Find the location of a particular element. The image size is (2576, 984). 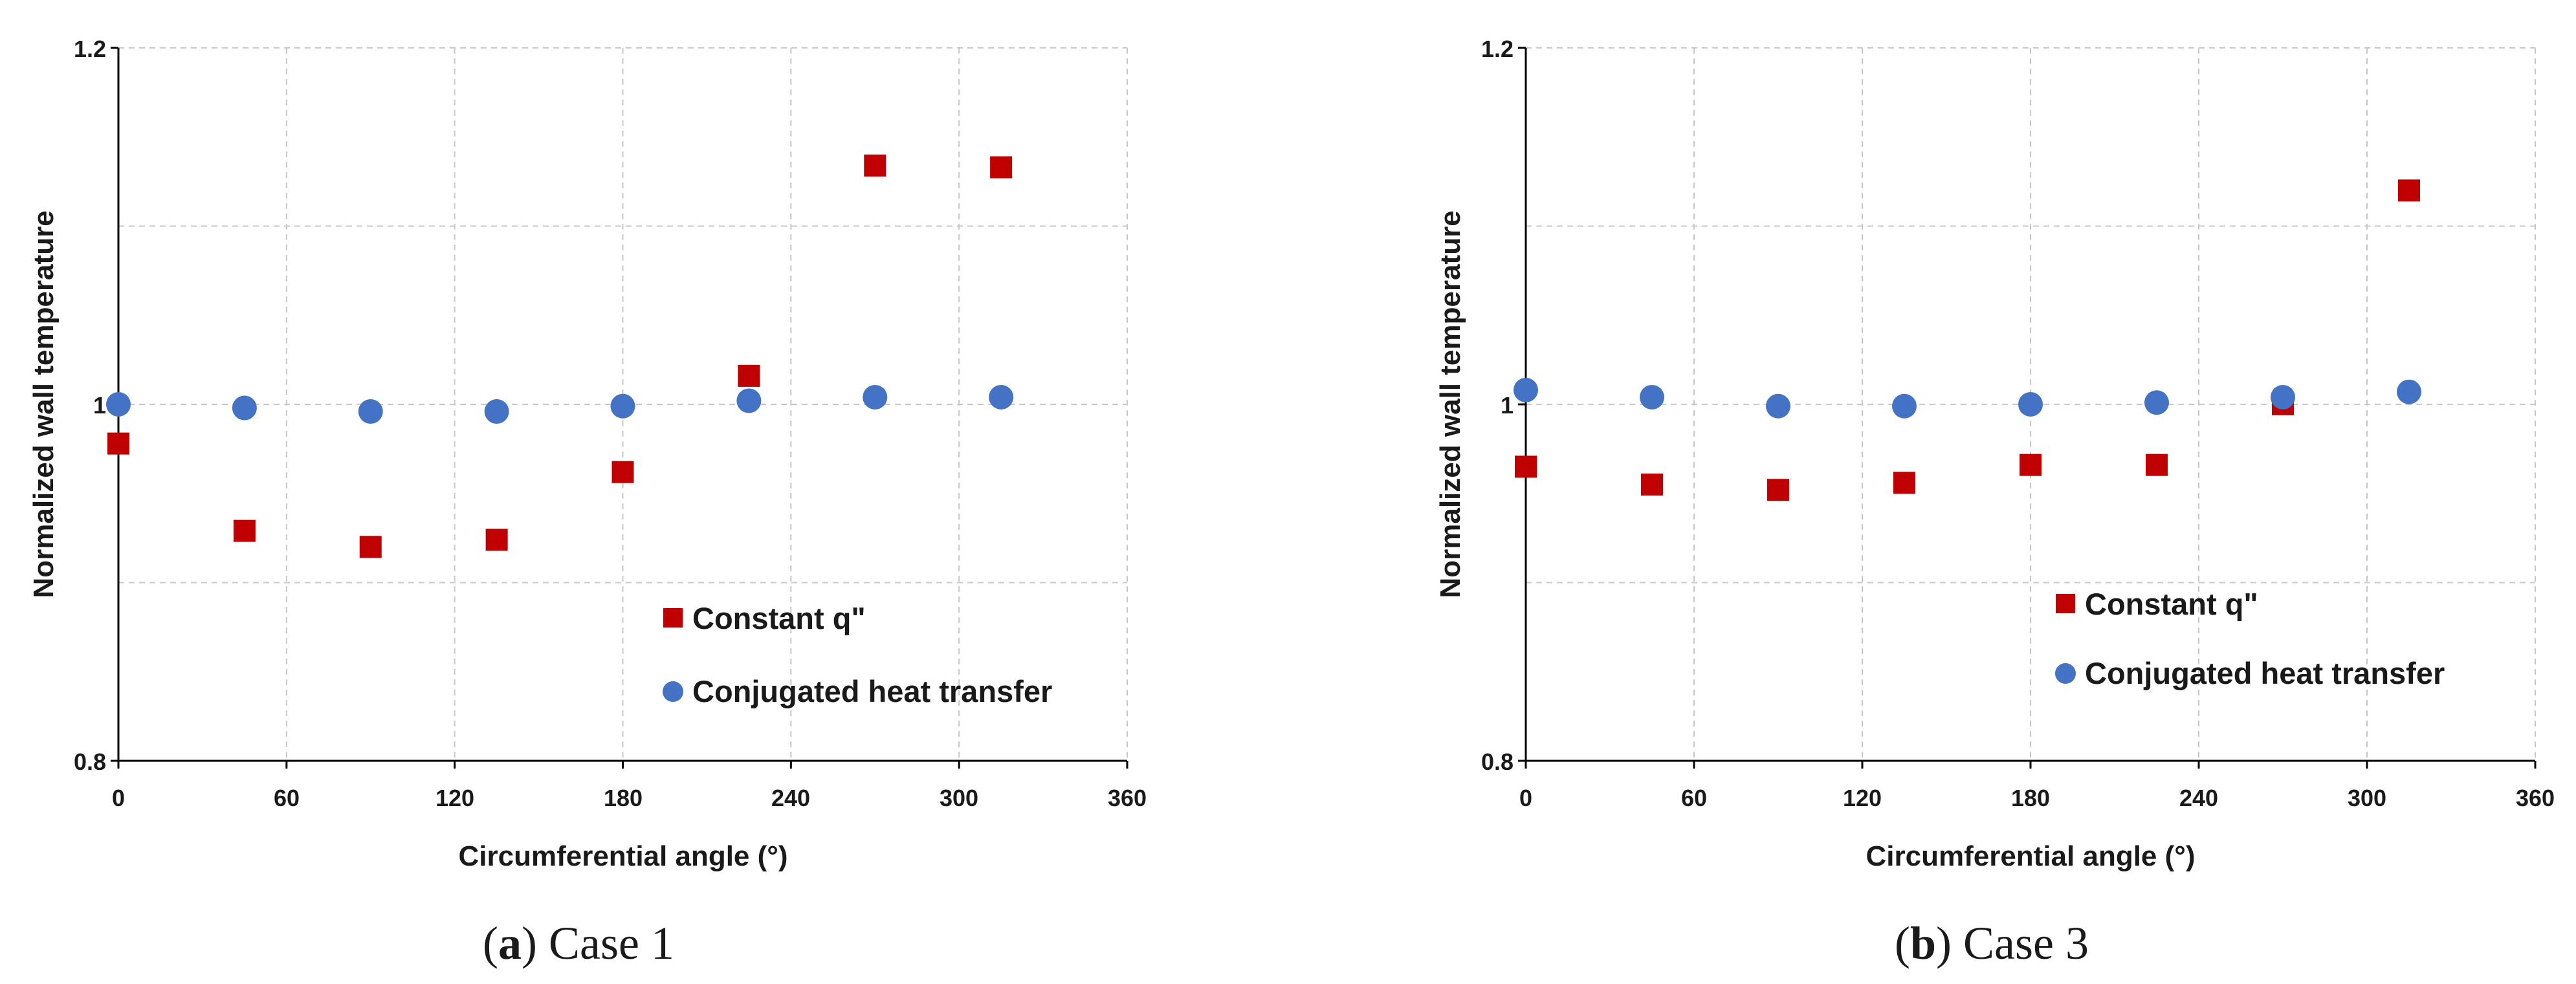

caption: (a) Case 1 is located at coordinates (578, 943).